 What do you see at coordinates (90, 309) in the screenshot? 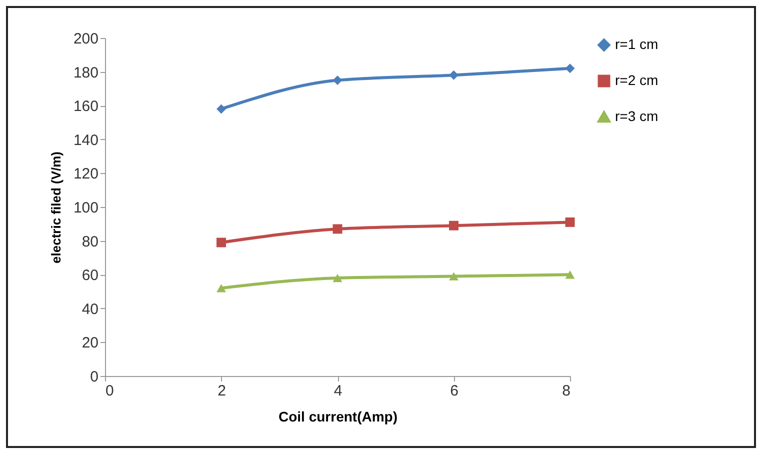
I see `y-tick-label: 40` at bounding box center [90, 309].